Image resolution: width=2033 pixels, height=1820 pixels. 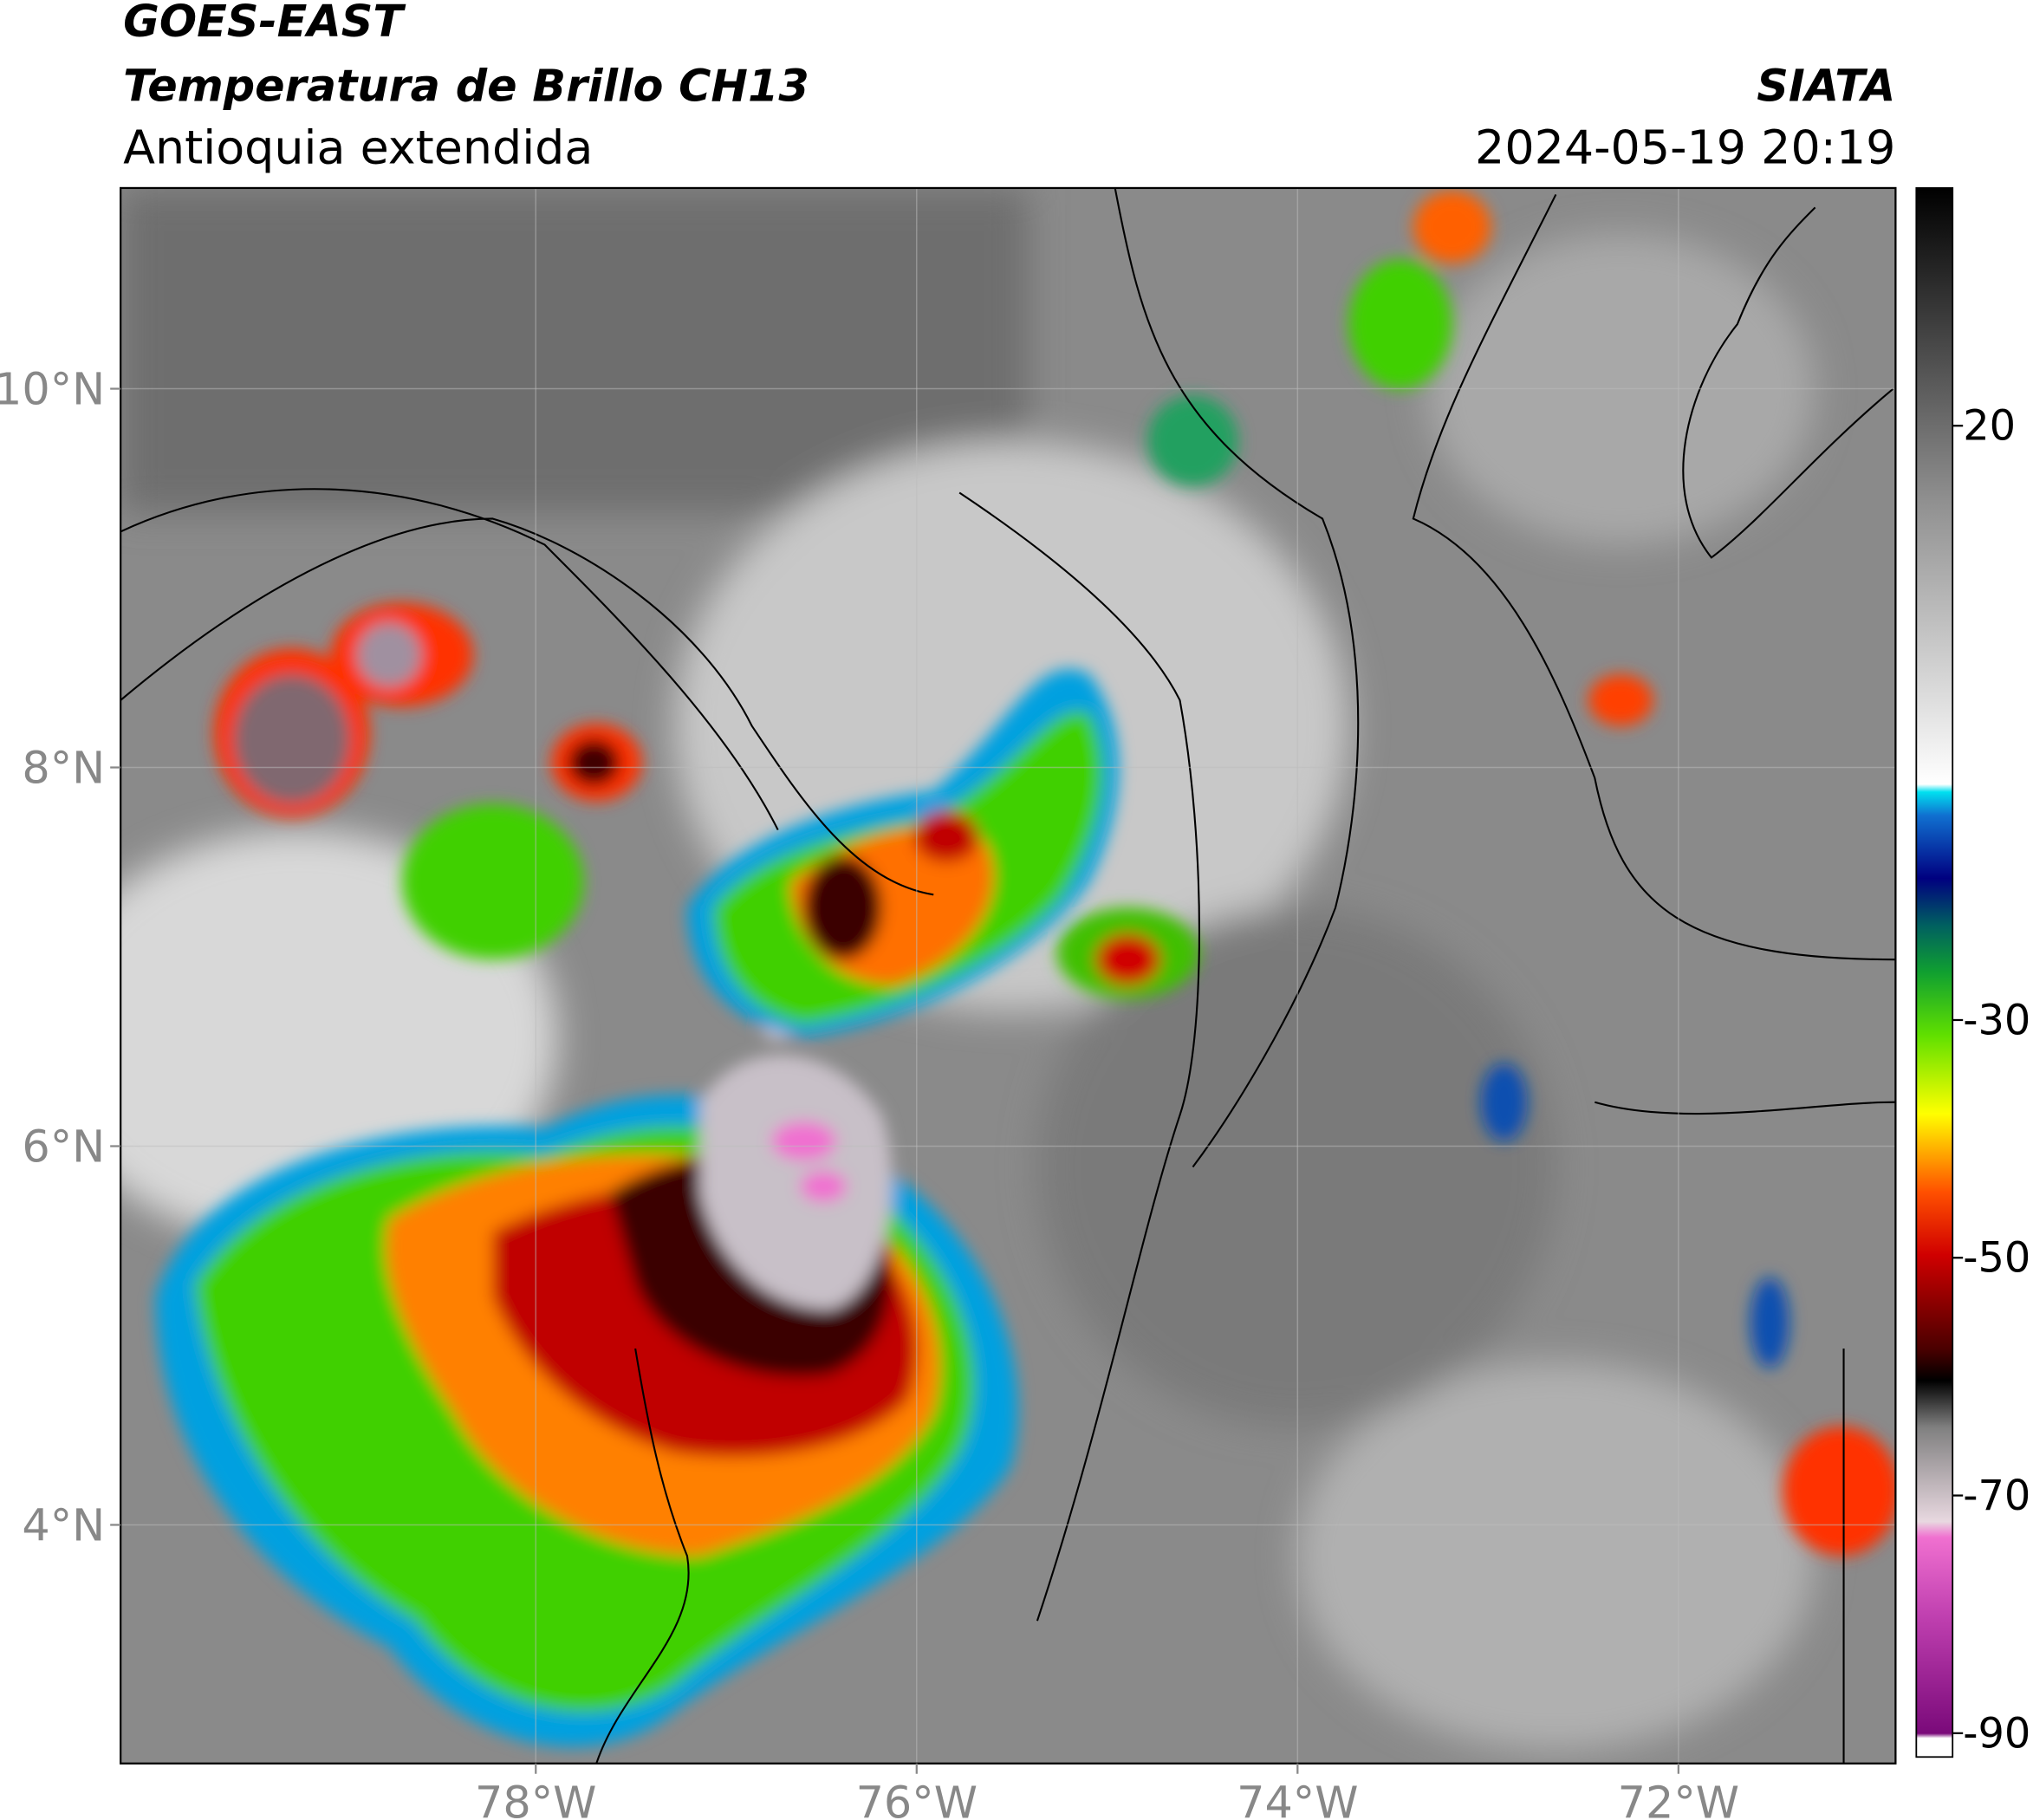 What do you see at coordinates (1997, 1496) in the screenshot?
I see `colorbar-tick-label: -70` at bounding box center [1997, 1496].